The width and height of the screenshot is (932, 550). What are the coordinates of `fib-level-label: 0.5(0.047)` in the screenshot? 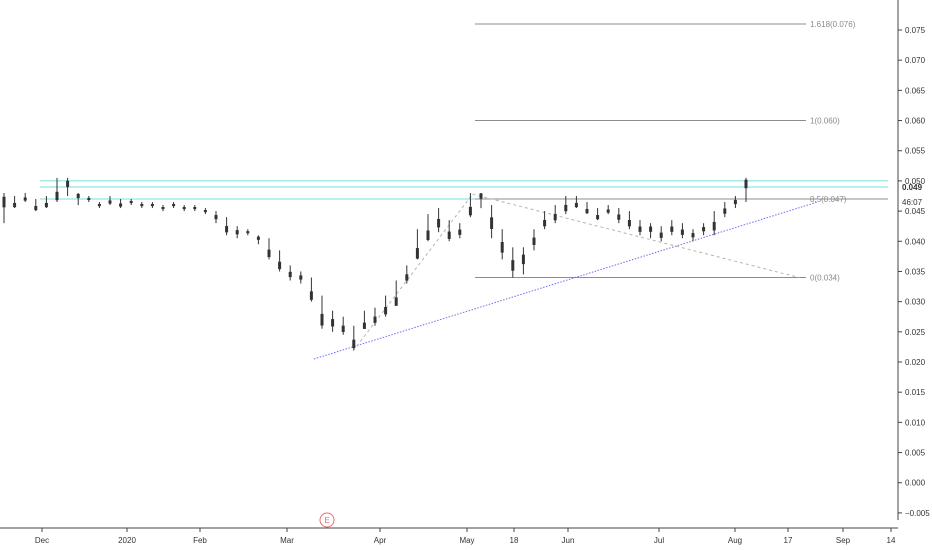 It's located at (828, 199).